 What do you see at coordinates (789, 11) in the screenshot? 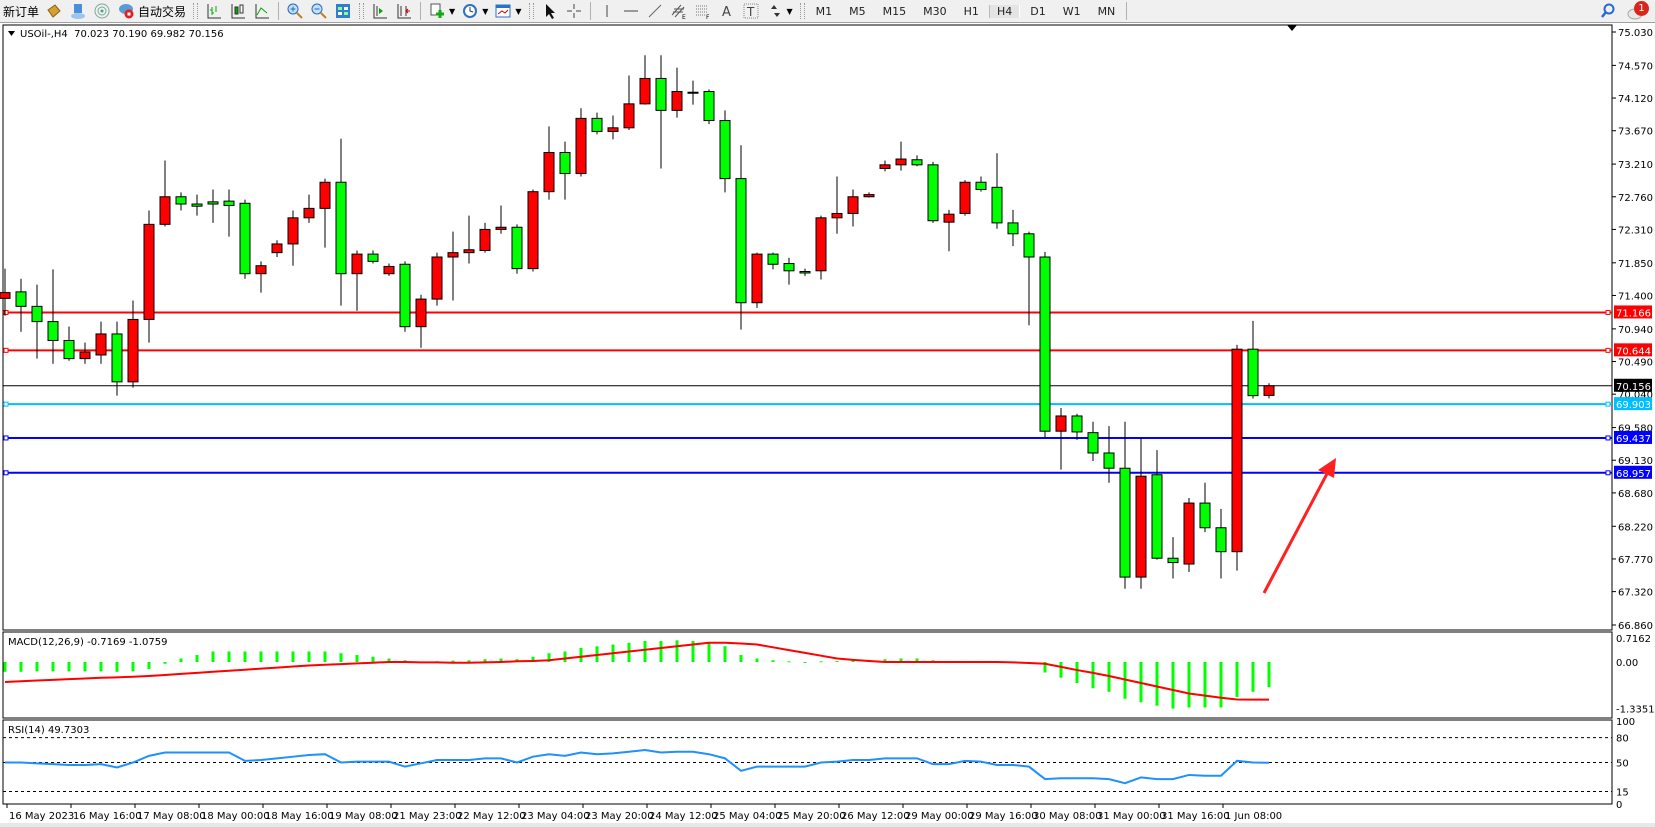
I see `dropdown-arrow-icon: ▼` at bounding box center [789, 11].